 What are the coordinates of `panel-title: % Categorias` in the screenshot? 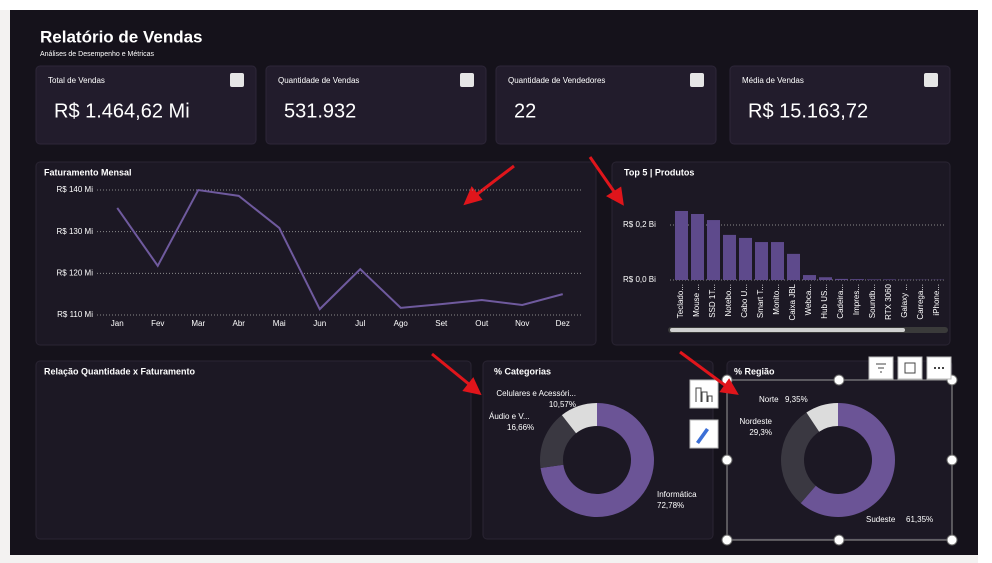 It's located at (522, 371).